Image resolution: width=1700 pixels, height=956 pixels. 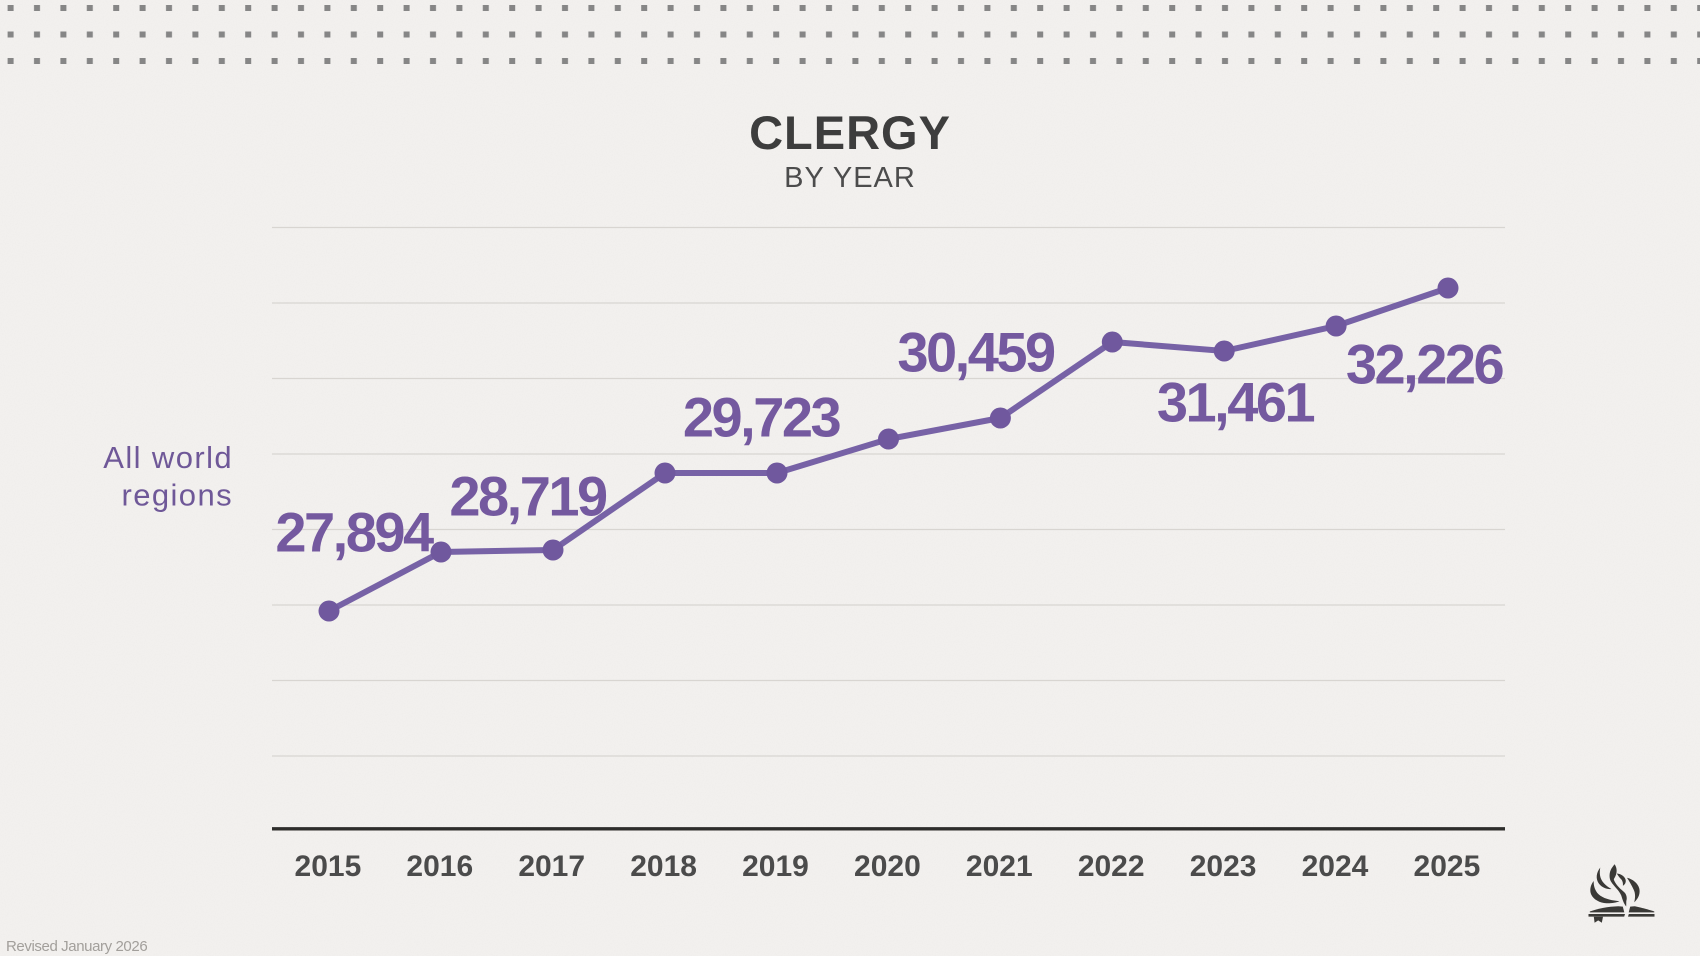 I want to click on svg-text: 28,719, so click(x=528, y=496).